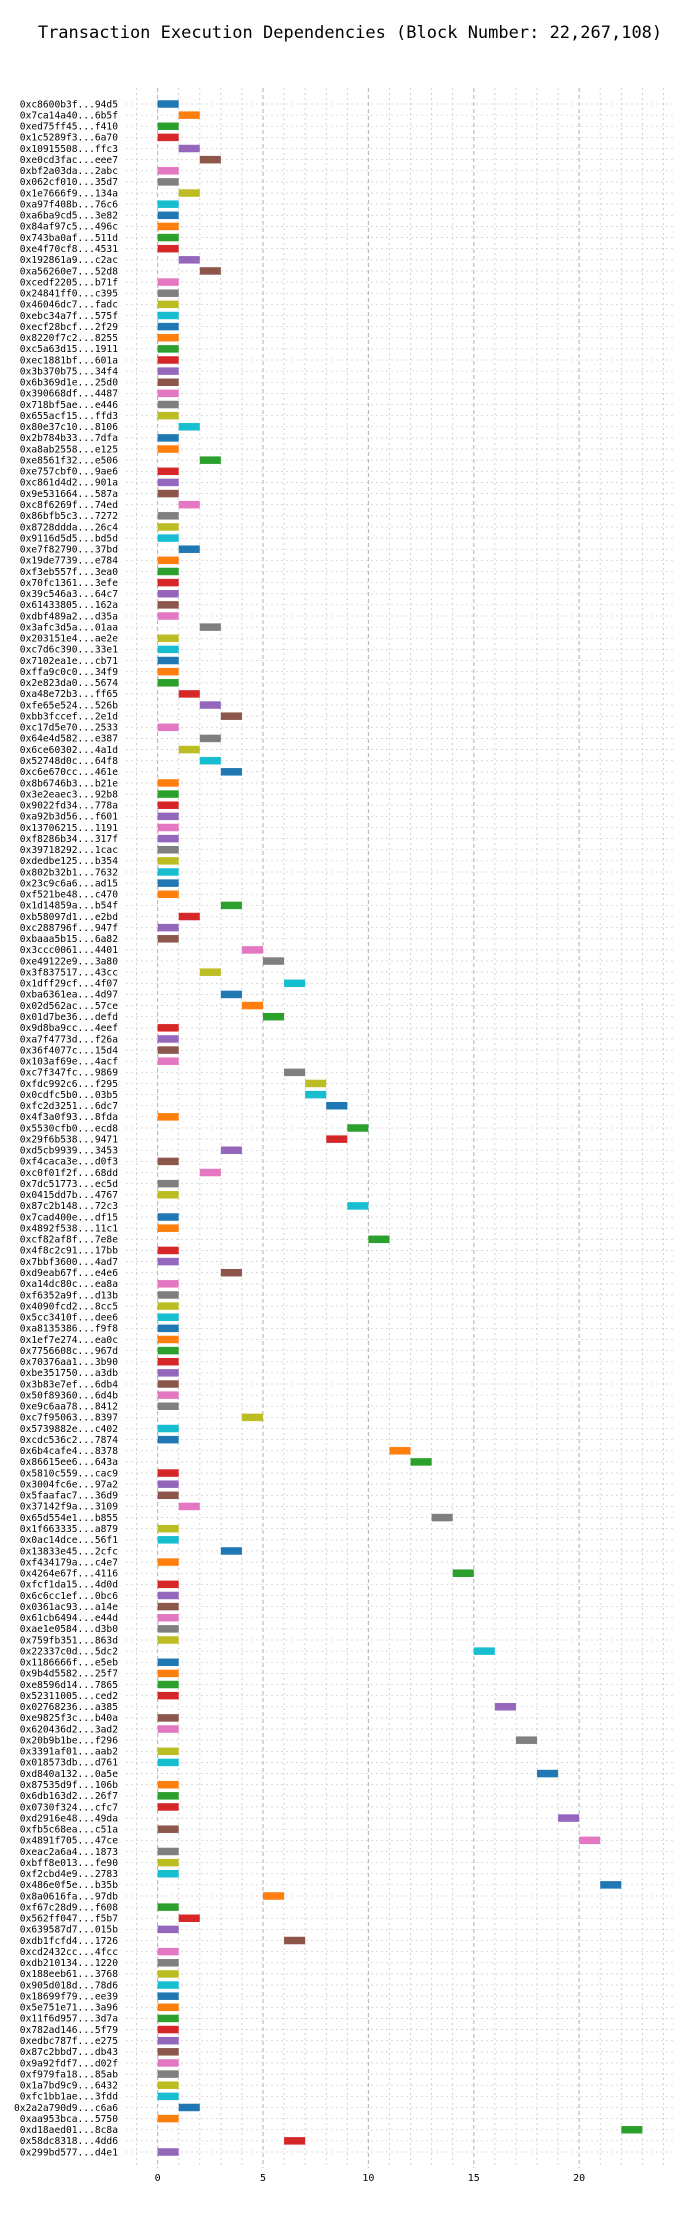 The width and height of the screenshot is (700, 2220). I want to click on transaction-label: 0xecf28bcf...2f29, so click(69, 327).